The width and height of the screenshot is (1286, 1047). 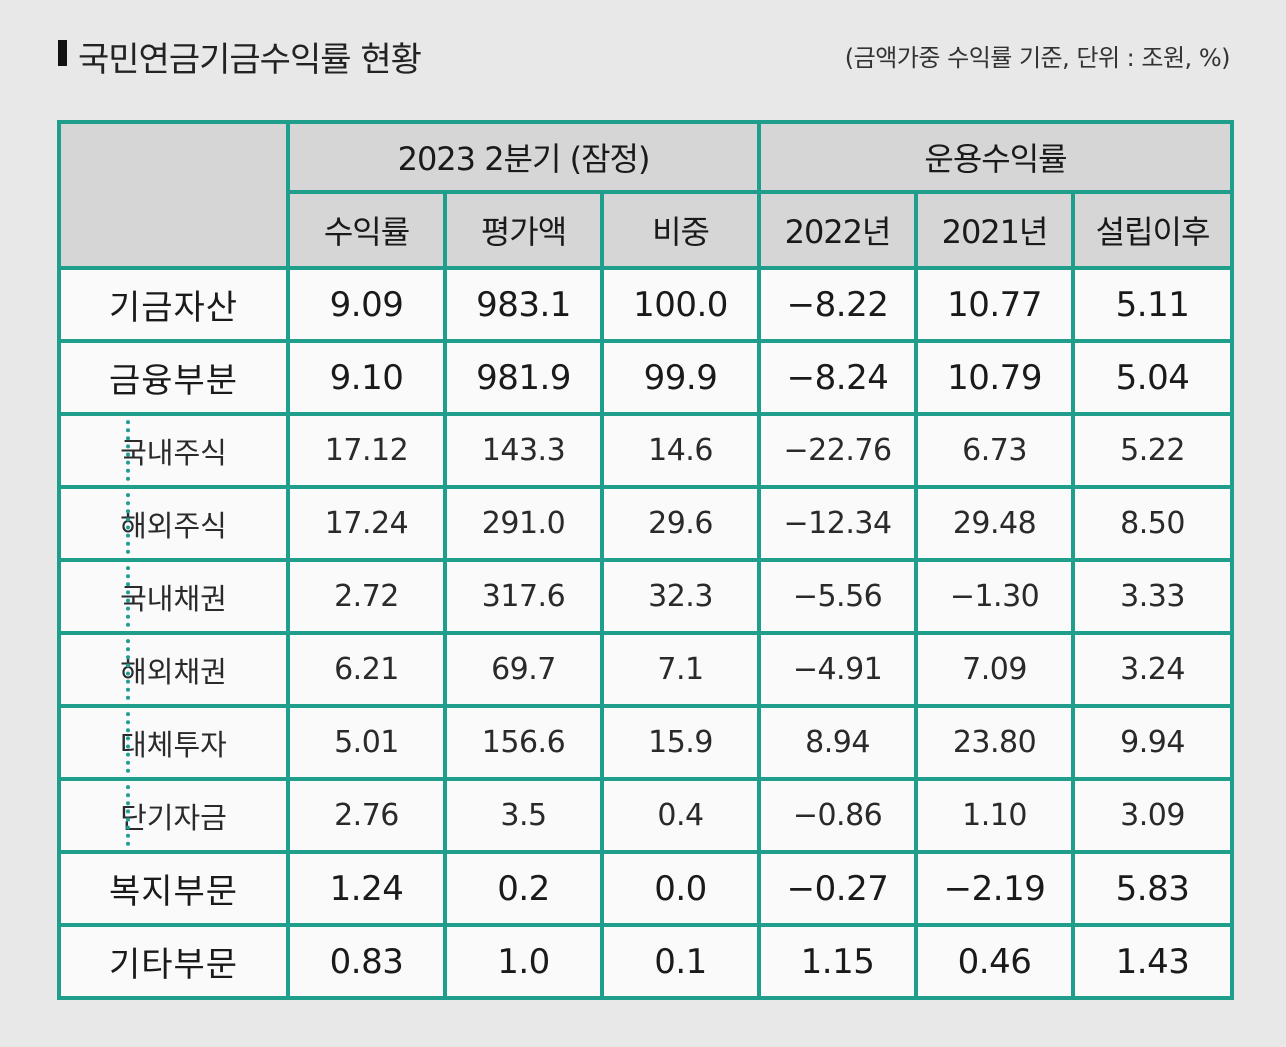 I want to click on table-cell: 8.94, so click(x=838, y=742).